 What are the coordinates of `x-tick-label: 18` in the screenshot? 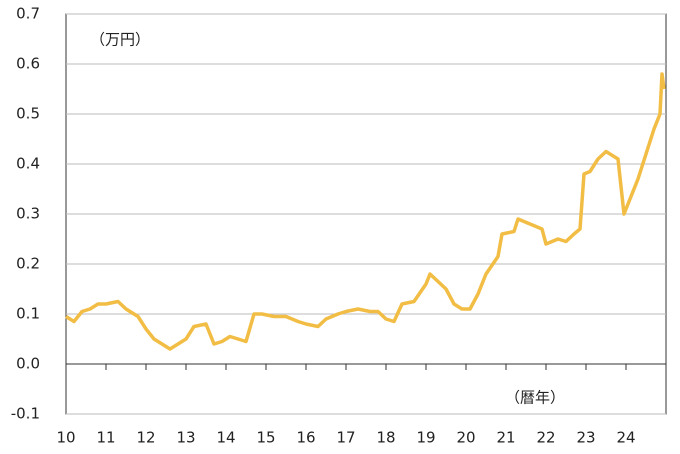 It's located at (385, 438).